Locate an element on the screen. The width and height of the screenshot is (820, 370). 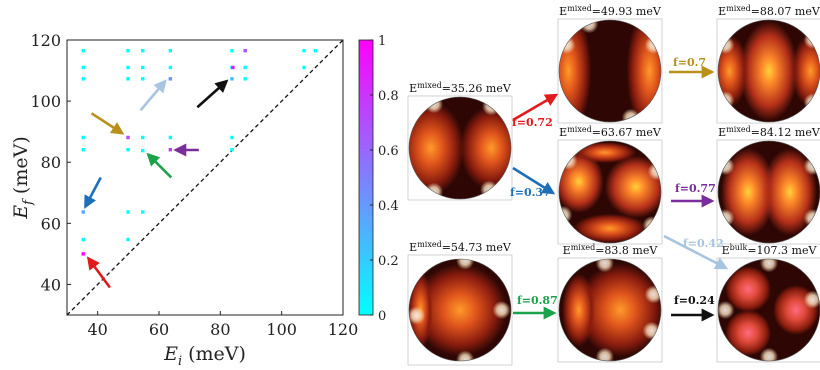
mode-panel-c: Emixed=88.07 meV is located at coordinates (768, 64).